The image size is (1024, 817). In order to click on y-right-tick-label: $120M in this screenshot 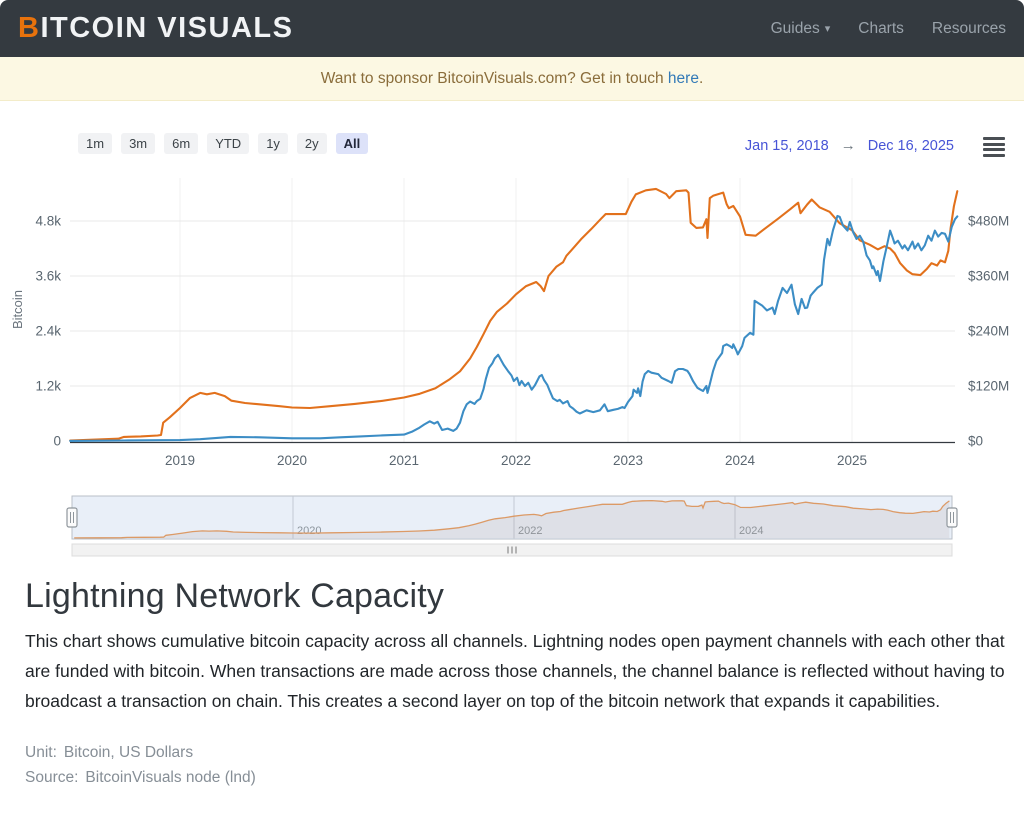, I will do `click(988, 386)`.